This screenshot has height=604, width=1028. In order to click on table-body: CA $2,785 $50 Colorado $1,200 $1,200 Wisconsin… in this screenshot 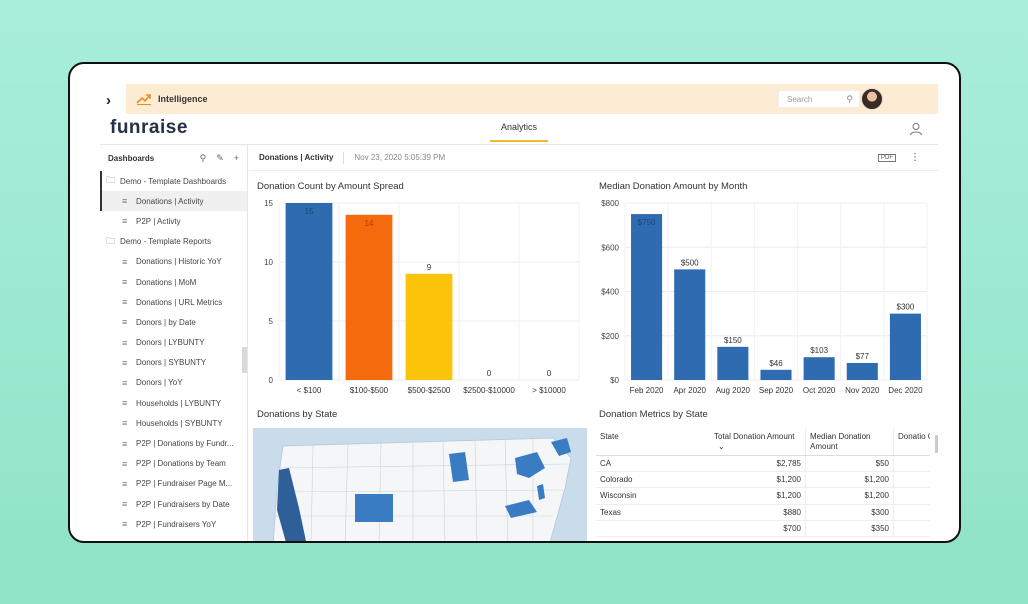, I will do `click(763, 496)`.